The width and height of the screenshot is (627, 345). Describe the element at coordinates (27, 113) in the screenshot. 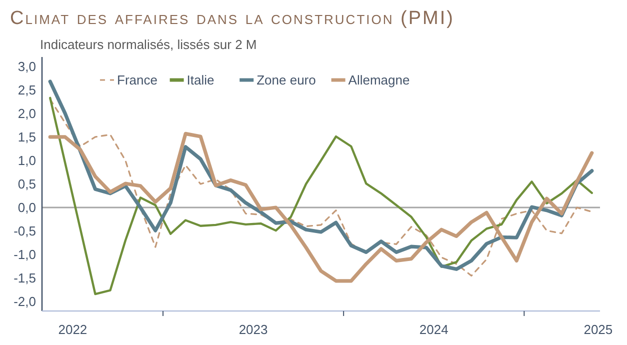

I see `y-tick-label: 2,0` at that location.